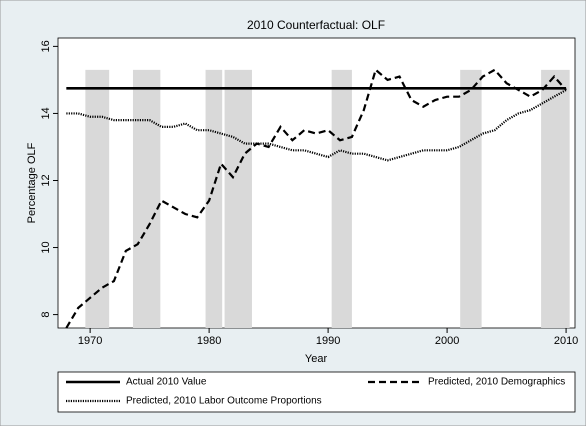 This screenshot has width=586, height=431. Describe the element at coordinates (46, 113) in the screenshot. I see `y-tick-label: 14` at that location.